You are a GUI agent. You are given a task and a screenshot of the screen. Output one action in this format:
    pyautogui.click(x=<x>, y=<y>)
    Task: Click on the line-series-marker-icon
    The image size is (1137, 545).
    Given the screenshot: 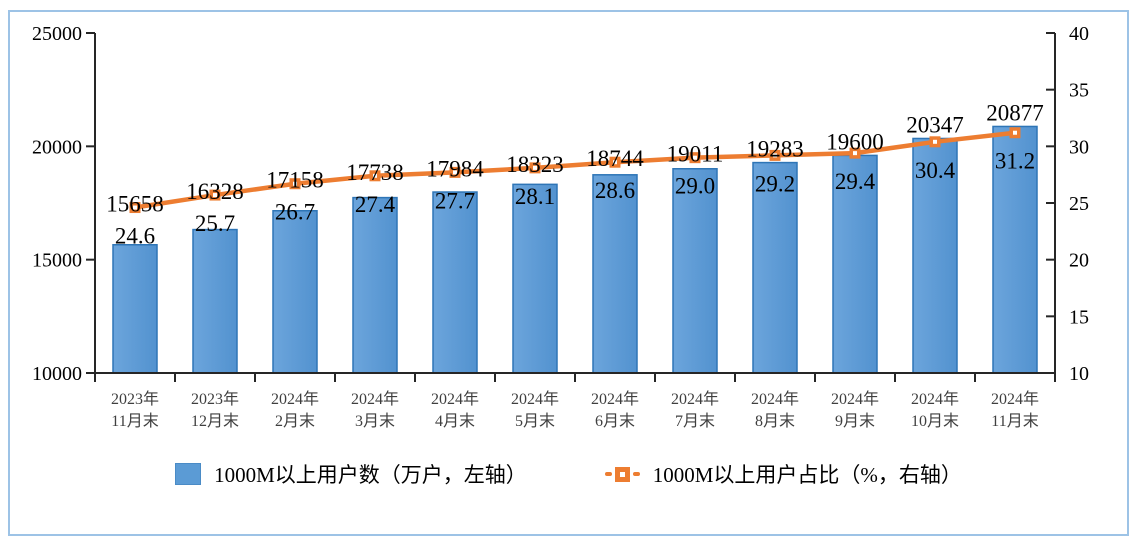 What is the action you would take?
    pyautogui.click(x=622, y=474)
    